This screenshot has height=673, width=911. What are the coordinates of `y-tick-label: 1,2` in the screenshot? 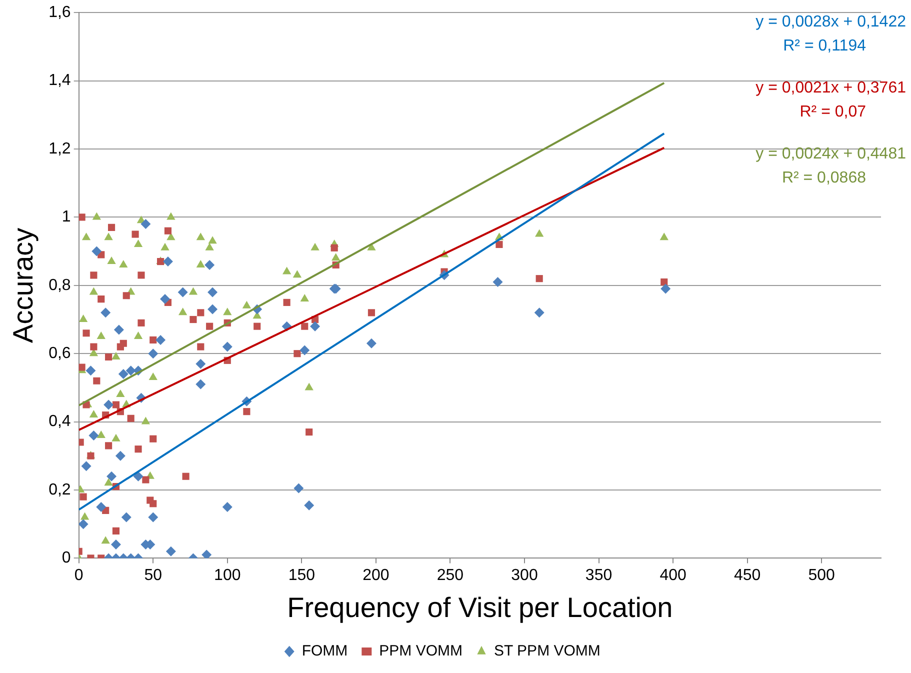 It's located at (59, 149).